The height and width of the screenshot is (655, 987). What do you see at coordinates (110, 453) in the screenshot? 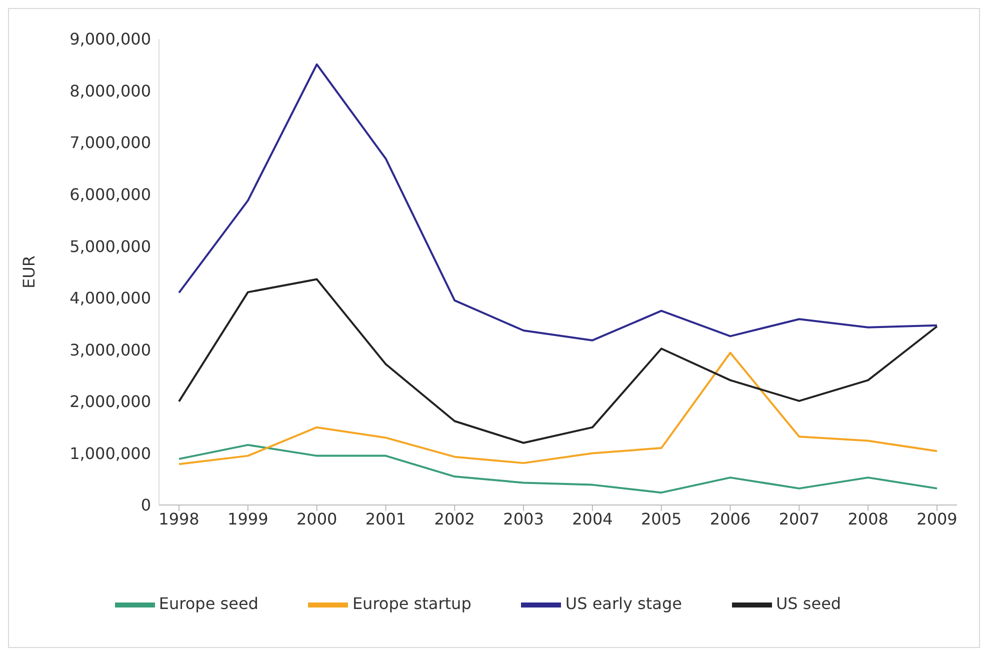
I see `y-tick-label: 1,000,000` at bounding box center [110, 453].